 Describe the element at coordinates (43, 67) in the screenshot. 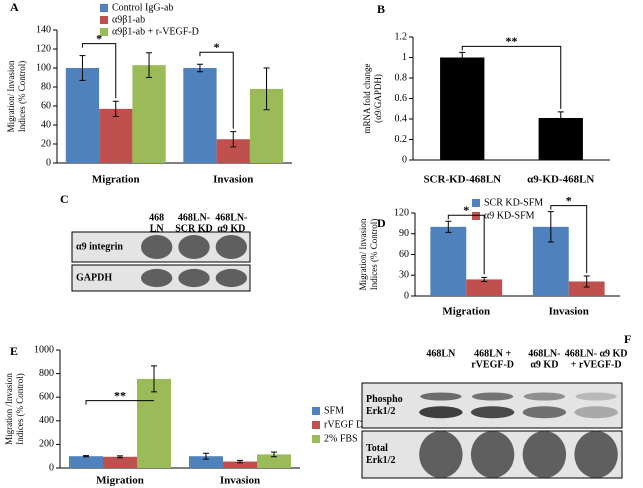

I see `y-tick-label: 100` at that location.